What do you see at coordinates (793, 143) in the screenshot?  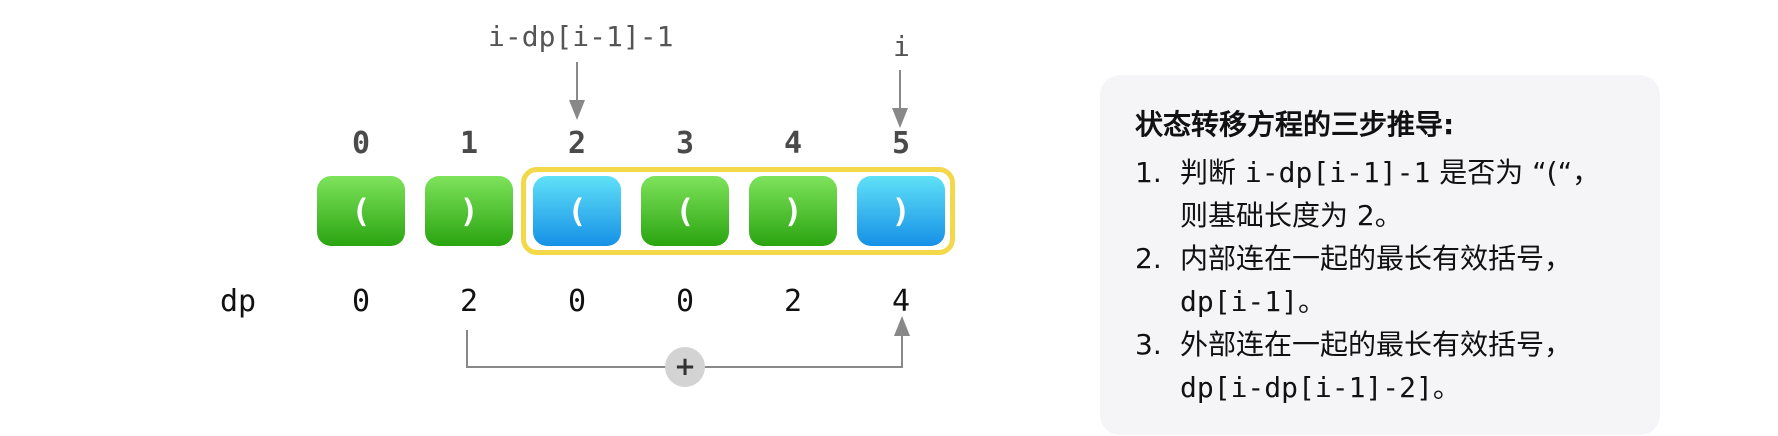 I see `index-label-4: 4` at bounding box center [793, 143].